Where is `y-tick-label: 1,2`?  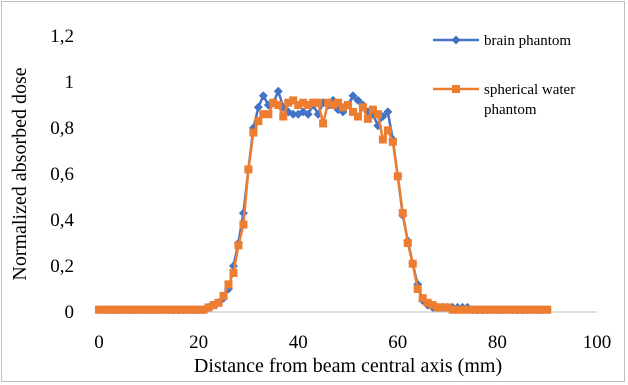
y-tick-label: 1,2 is located at coordinates (62, 36).